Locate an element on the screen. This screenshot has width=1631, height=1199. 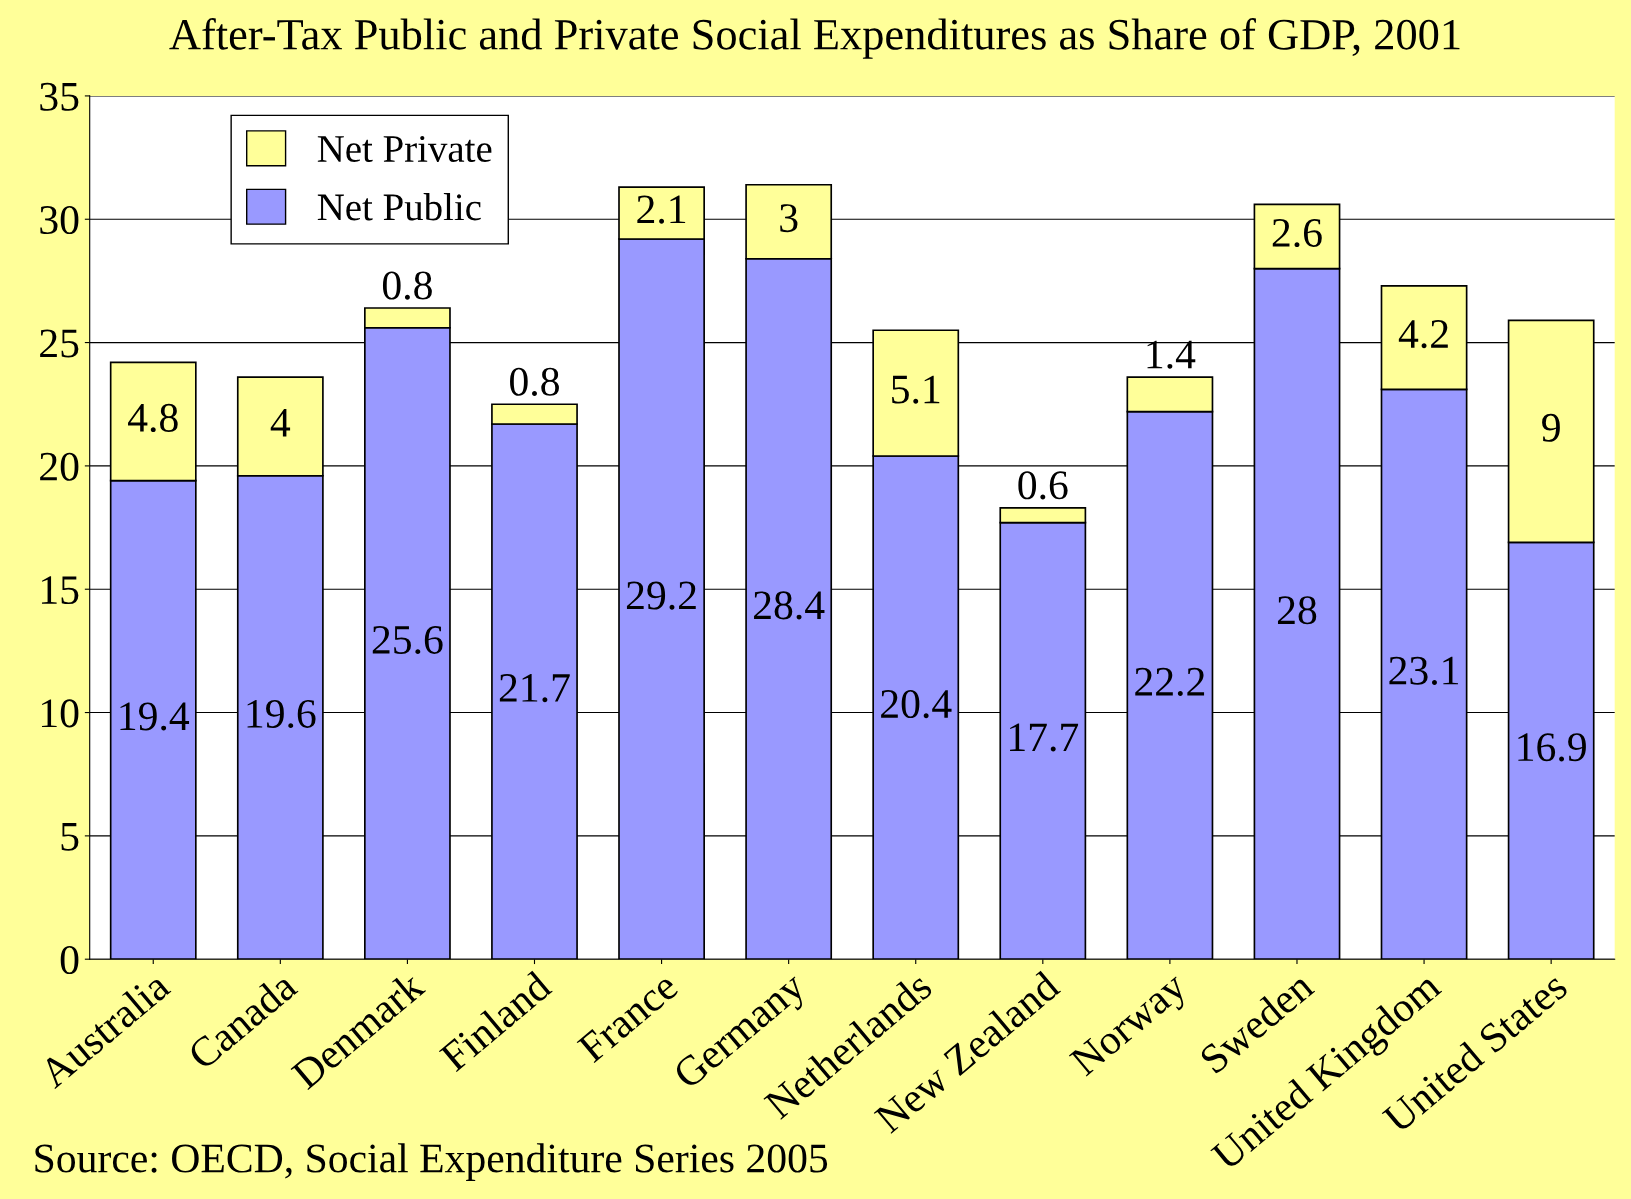
data-label: 0.6 is located at coordinates (1043, 485).